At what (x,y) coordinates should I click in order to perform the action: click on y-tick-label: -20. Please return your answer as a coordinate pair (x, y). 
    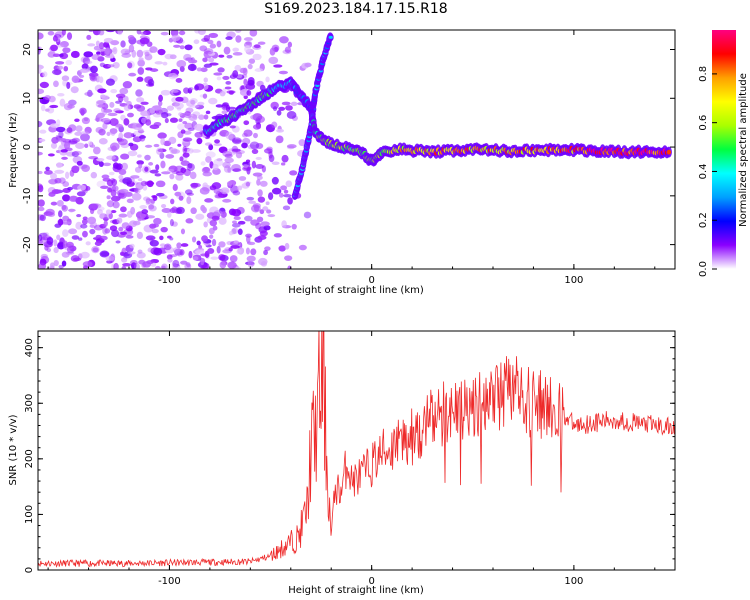
    Looking at the image, I should click on (27, 244).